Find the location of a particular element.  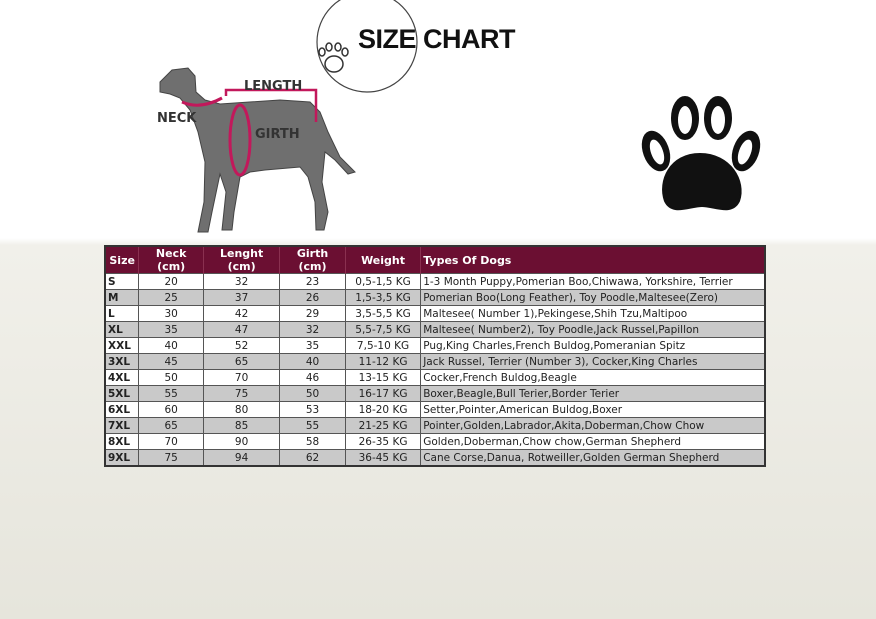

table-cell: 26-35 KG is located at coordinates (383, 441).